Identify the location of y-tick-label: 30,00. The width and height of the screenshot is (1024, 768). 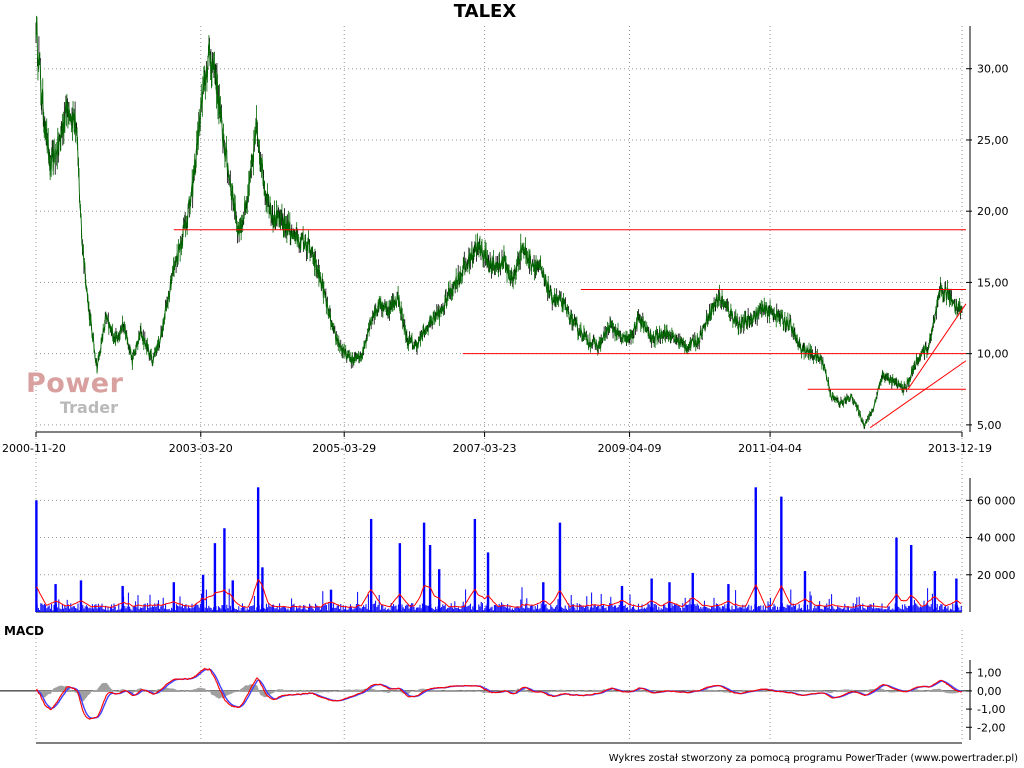
(993, 69).